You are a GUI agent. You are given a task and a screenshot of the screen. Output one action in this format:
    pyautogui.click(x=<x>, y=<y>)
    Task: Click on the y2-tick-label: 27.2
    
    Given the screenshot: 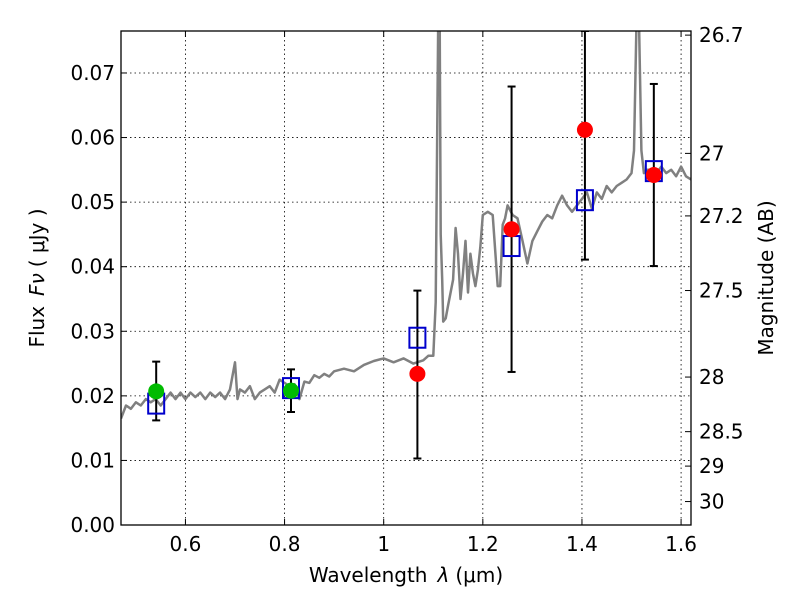 What is the action you would take?
    pyautogui.click(x=721, y=216)
    